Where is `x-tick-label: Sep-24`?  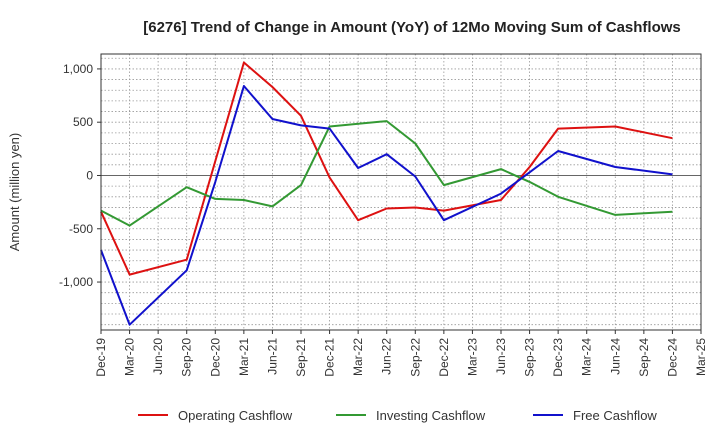 x-tick-label: Sep-24 is located at coordinates (644, 357).